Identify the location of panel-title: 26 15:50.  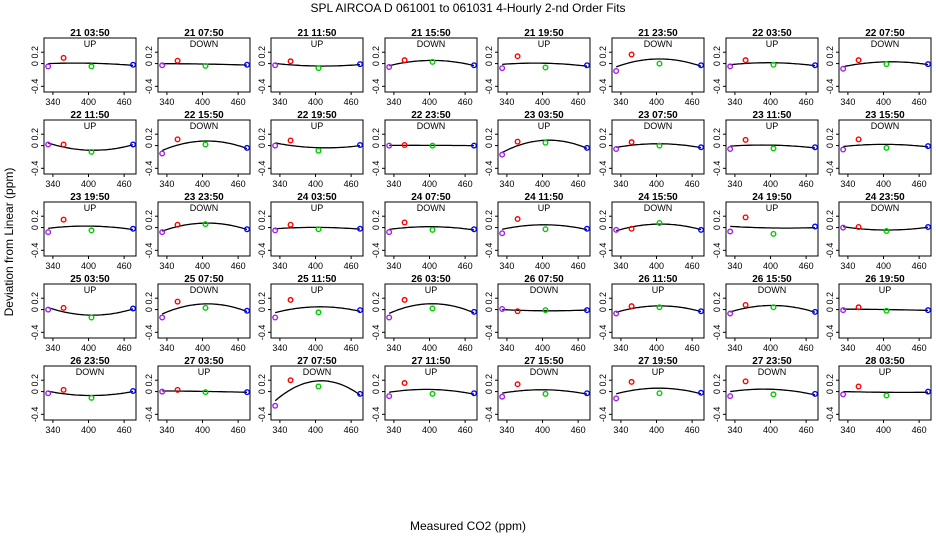
(772, 279).